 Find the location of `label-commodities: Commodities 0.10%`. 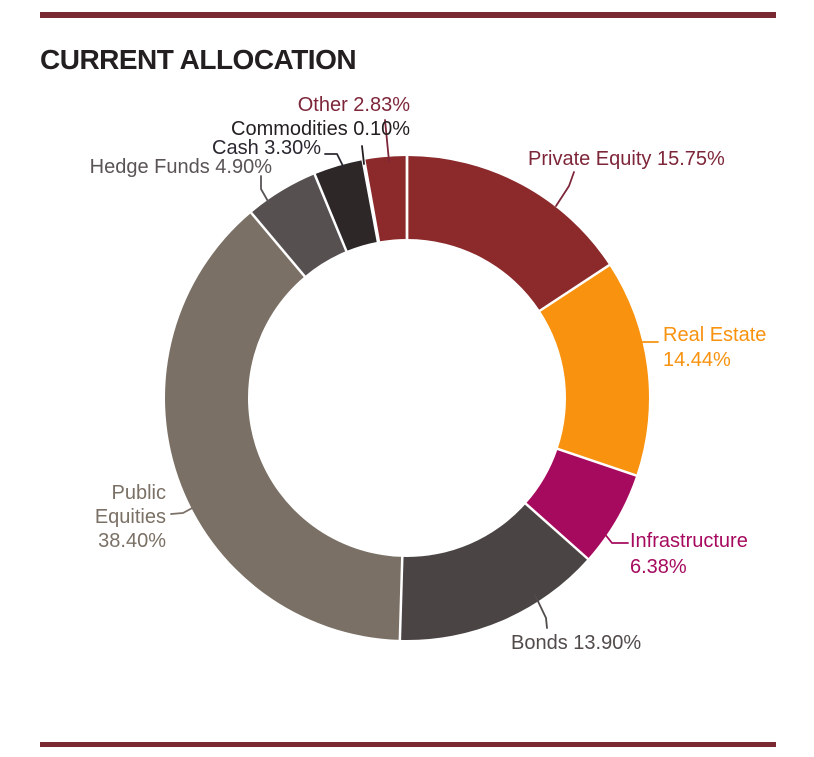

label-commodities: Commodities 0.10% is located at coordinates (295, 129).